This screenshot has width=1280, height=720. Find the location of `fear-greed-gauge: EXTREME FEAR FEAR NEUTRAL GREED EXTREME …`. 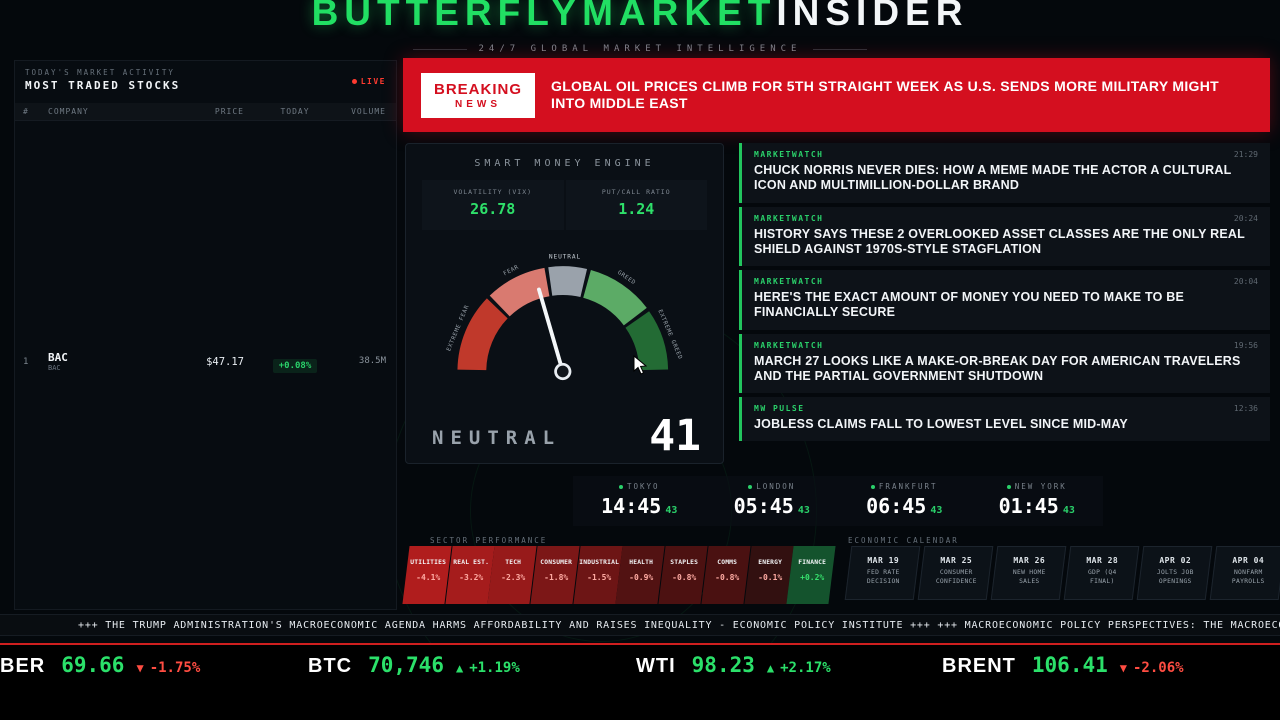

fear-greed-gauge: EXTREME FEAR FEAR NEUTRAL GREED EXTREME … is located at coordinates (564, 317).